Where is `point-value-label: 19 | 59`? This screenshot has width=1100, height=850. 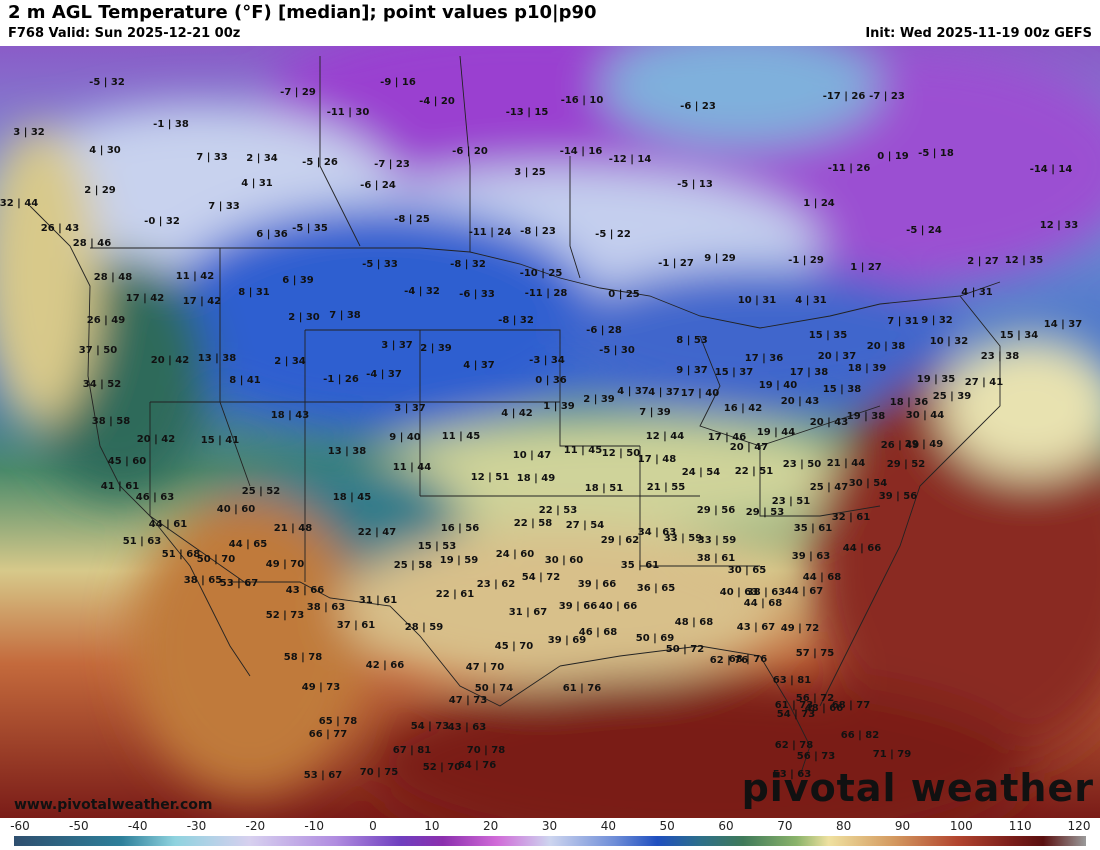 point-value-label: 19 | 59 is located at coordinates (459, 560).